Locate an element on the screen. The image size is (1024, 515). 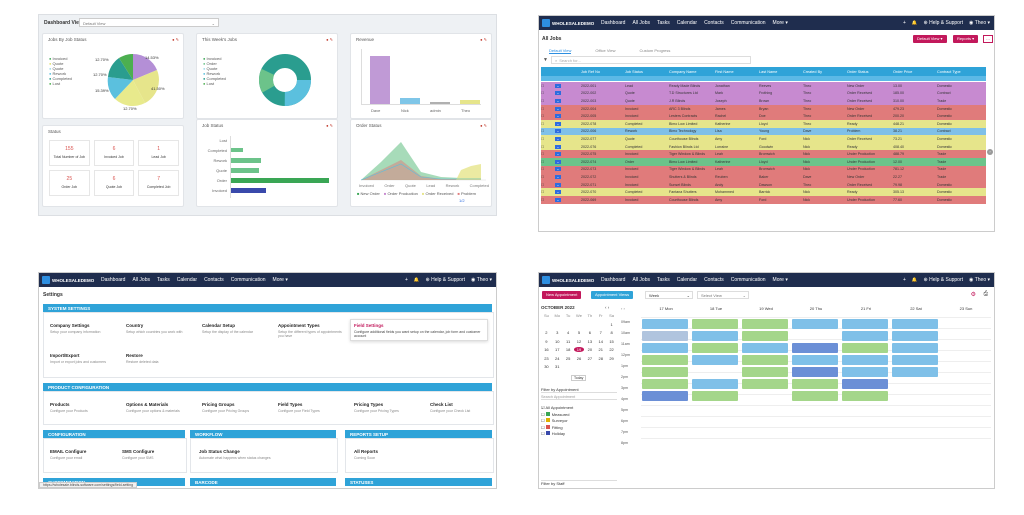
nav-contacts: Contacts is located at coordinates (714, 280).